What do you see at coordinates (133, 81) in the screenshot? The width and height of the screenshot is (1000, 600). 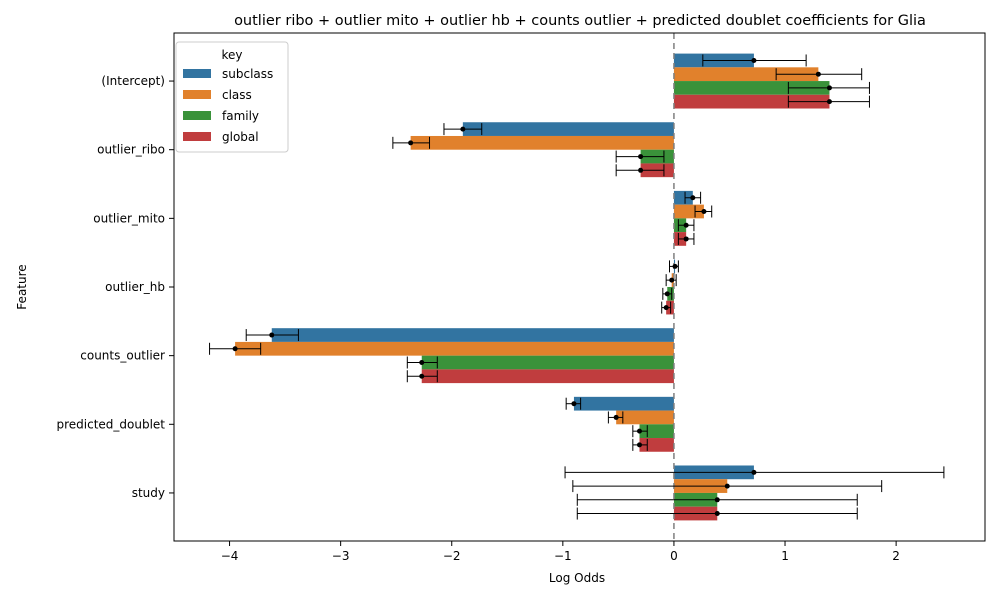 I see `y-tick-label: (Intercept)` at bounding box center [133, 81].